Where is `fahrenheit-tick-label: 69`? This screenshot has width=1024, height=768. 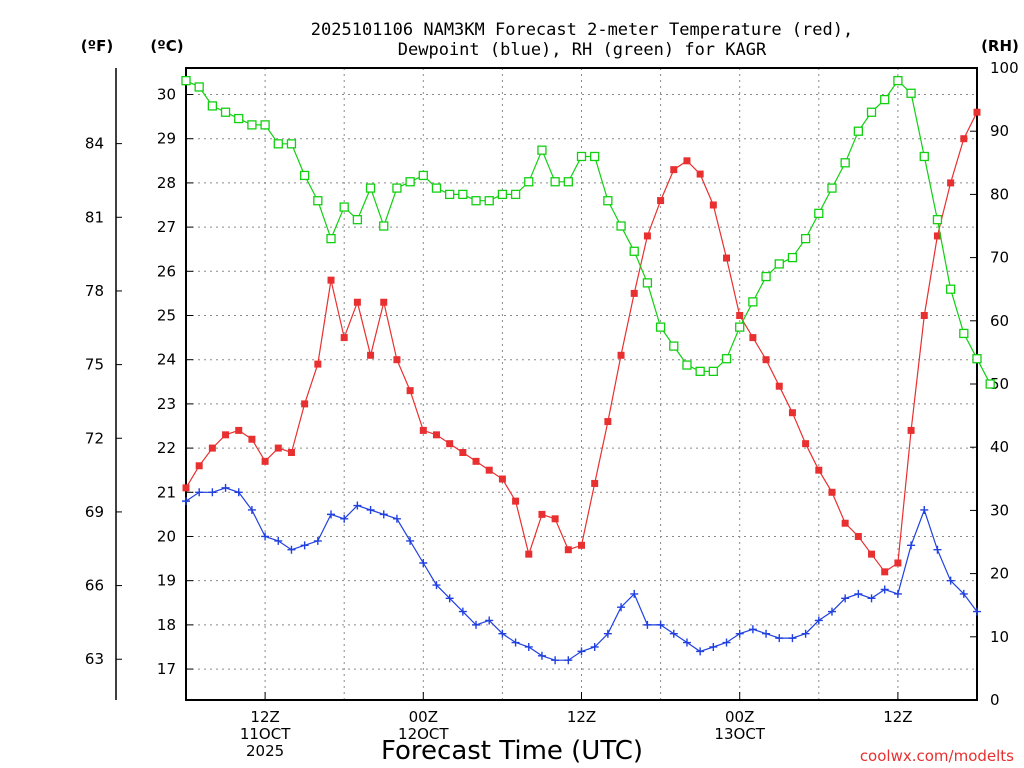
fahrenheit-tick-label: 69 is located at coordinates (94, 512).